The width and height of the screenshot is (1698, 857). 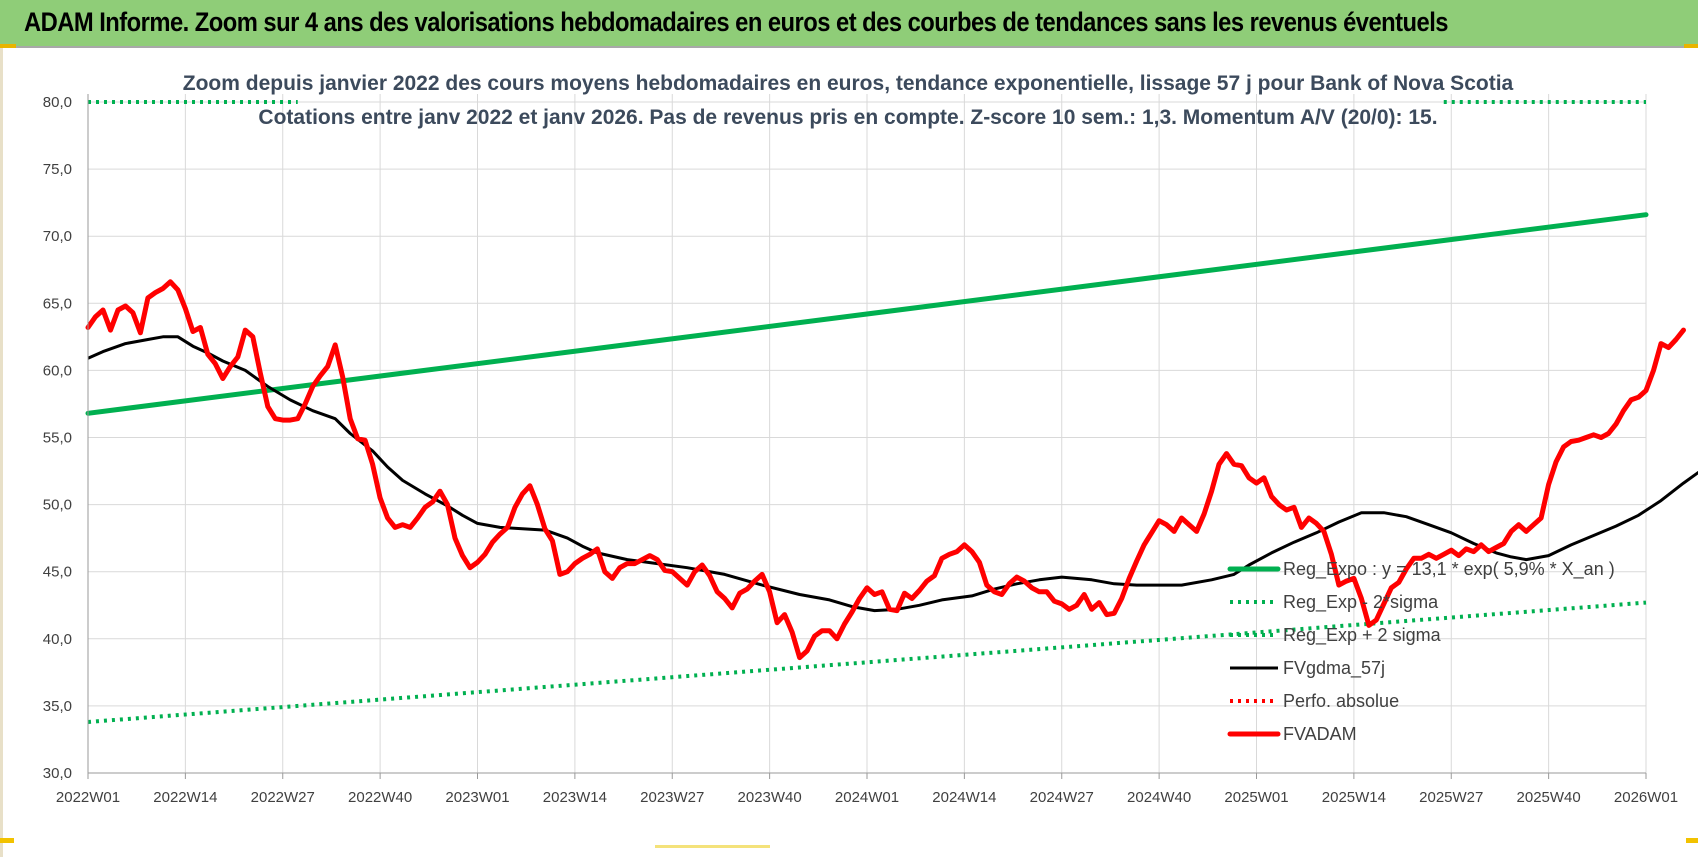 I want to click on x-tick-label: 2025W14, so click(x=1354, y=797).